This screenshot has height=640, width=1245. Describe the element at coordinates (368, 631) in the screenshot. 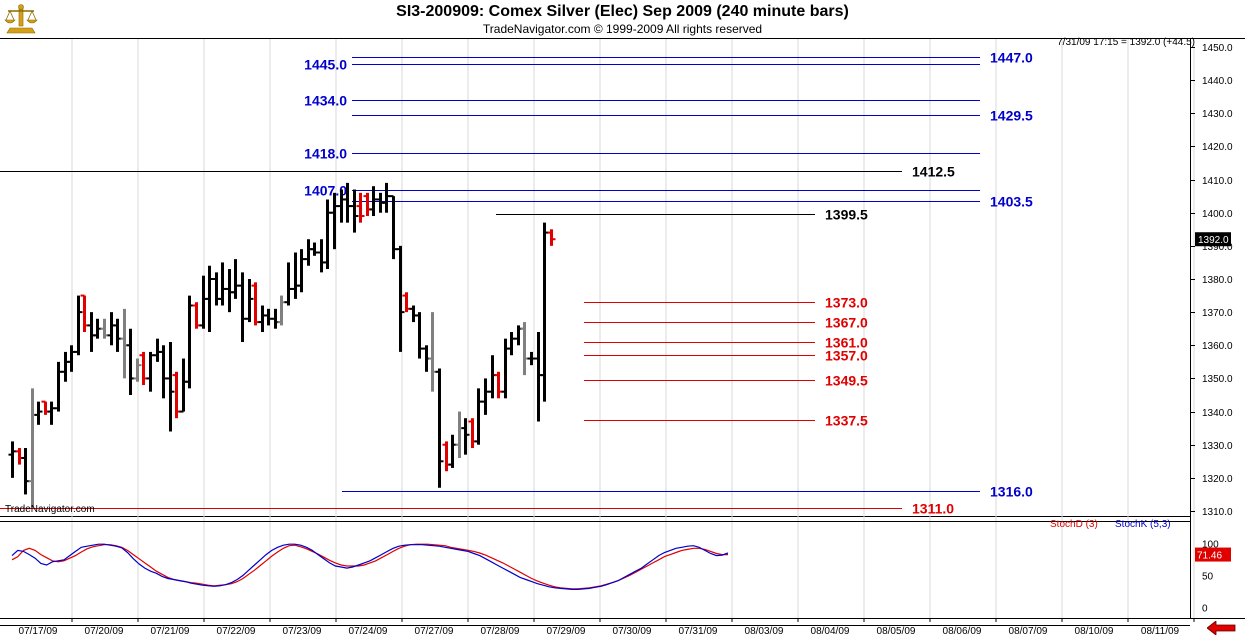

I see `date-tick-label: 07/24/09` at that location.